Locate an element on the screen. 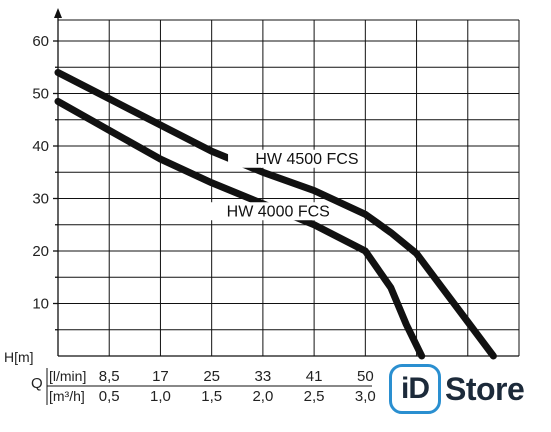 This screenshot has height=432, width=551. series-label-hw-4000-fcs: HW 4000 FCS is located at coordinates (278, 211).